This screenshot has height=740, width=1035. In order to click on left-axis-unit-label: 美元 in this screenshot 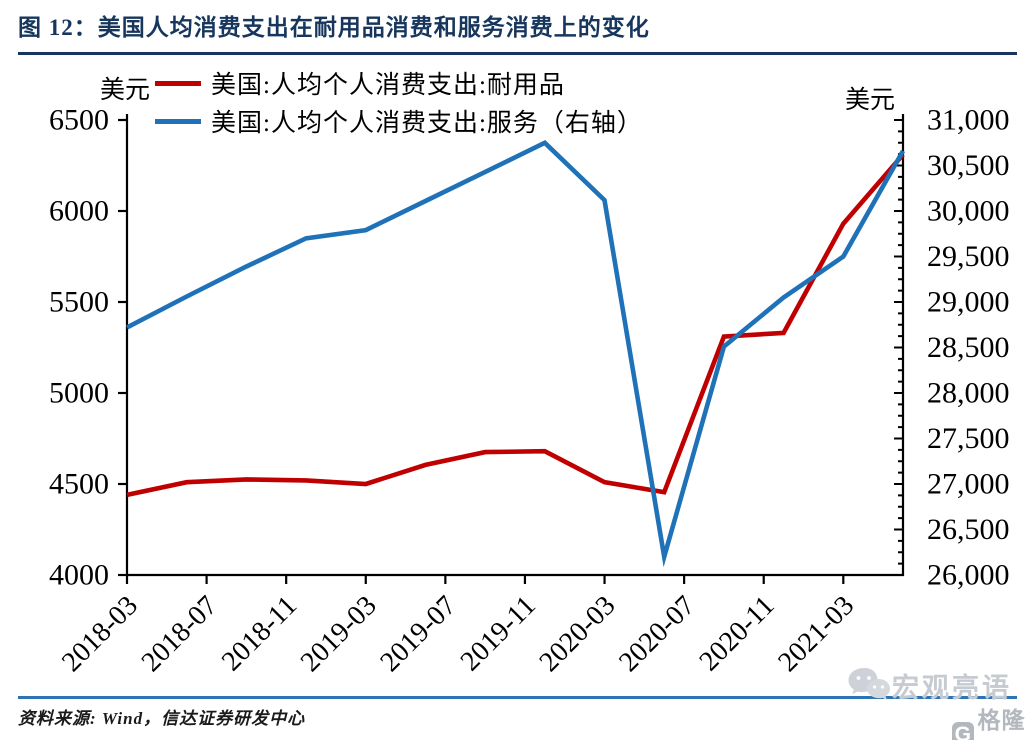, I will do `click(125, 90)`.